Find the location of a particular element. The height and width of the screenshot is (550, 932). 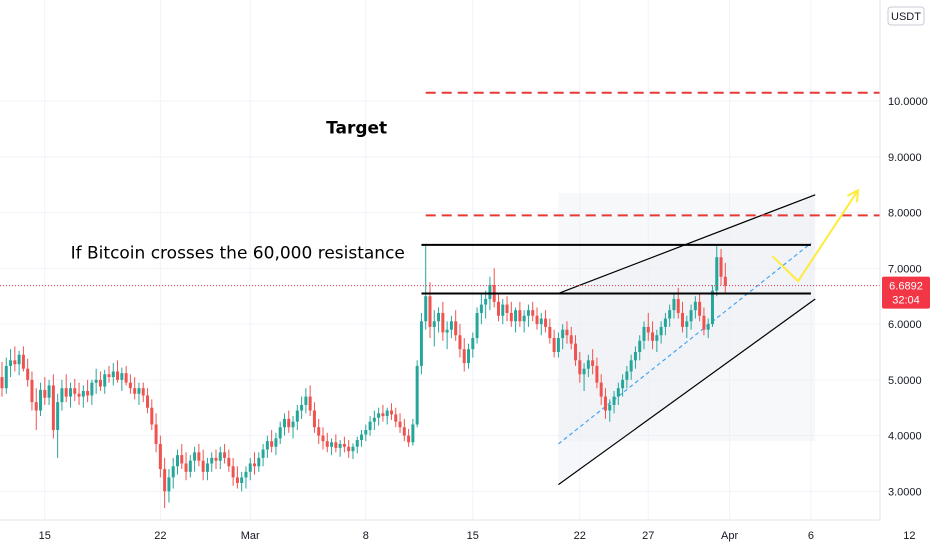

currency-chip is located at coordinates (906, 16).